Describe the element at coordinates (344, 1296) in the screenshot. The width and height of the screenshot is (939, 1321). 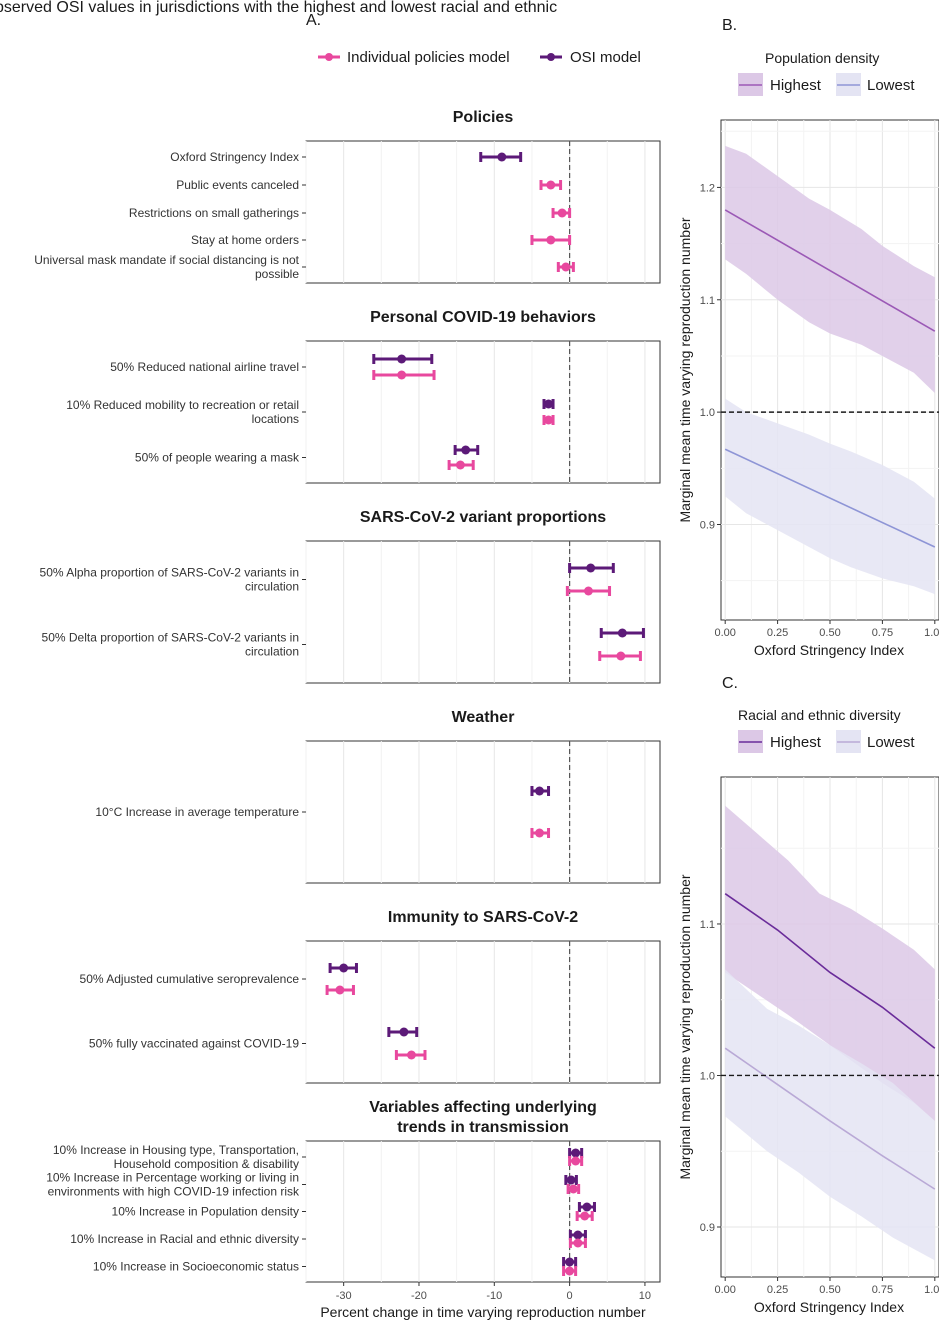
I see `x-tick-label: -30` at that location.